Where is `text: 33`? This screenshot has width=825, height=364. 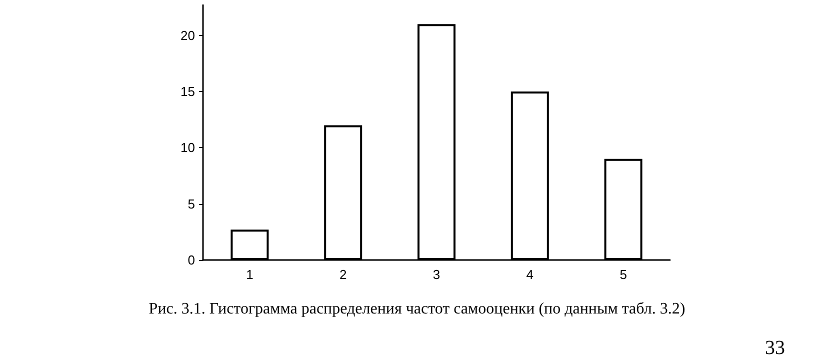
text: 33 is located at coordinates (775, 348).